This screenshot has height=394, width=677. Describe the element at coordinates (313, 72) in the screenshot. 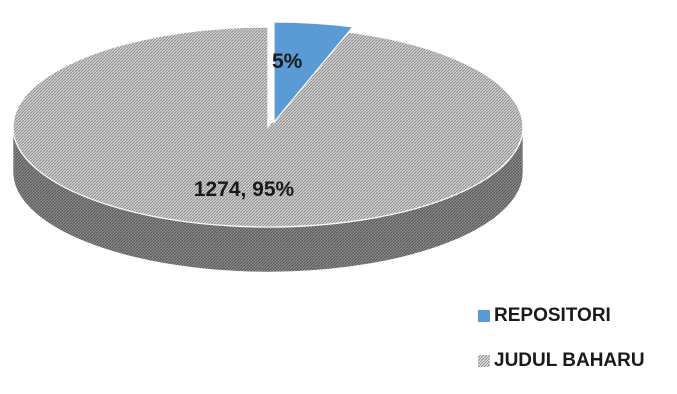

I see `pie-slice-repositori` at that location.